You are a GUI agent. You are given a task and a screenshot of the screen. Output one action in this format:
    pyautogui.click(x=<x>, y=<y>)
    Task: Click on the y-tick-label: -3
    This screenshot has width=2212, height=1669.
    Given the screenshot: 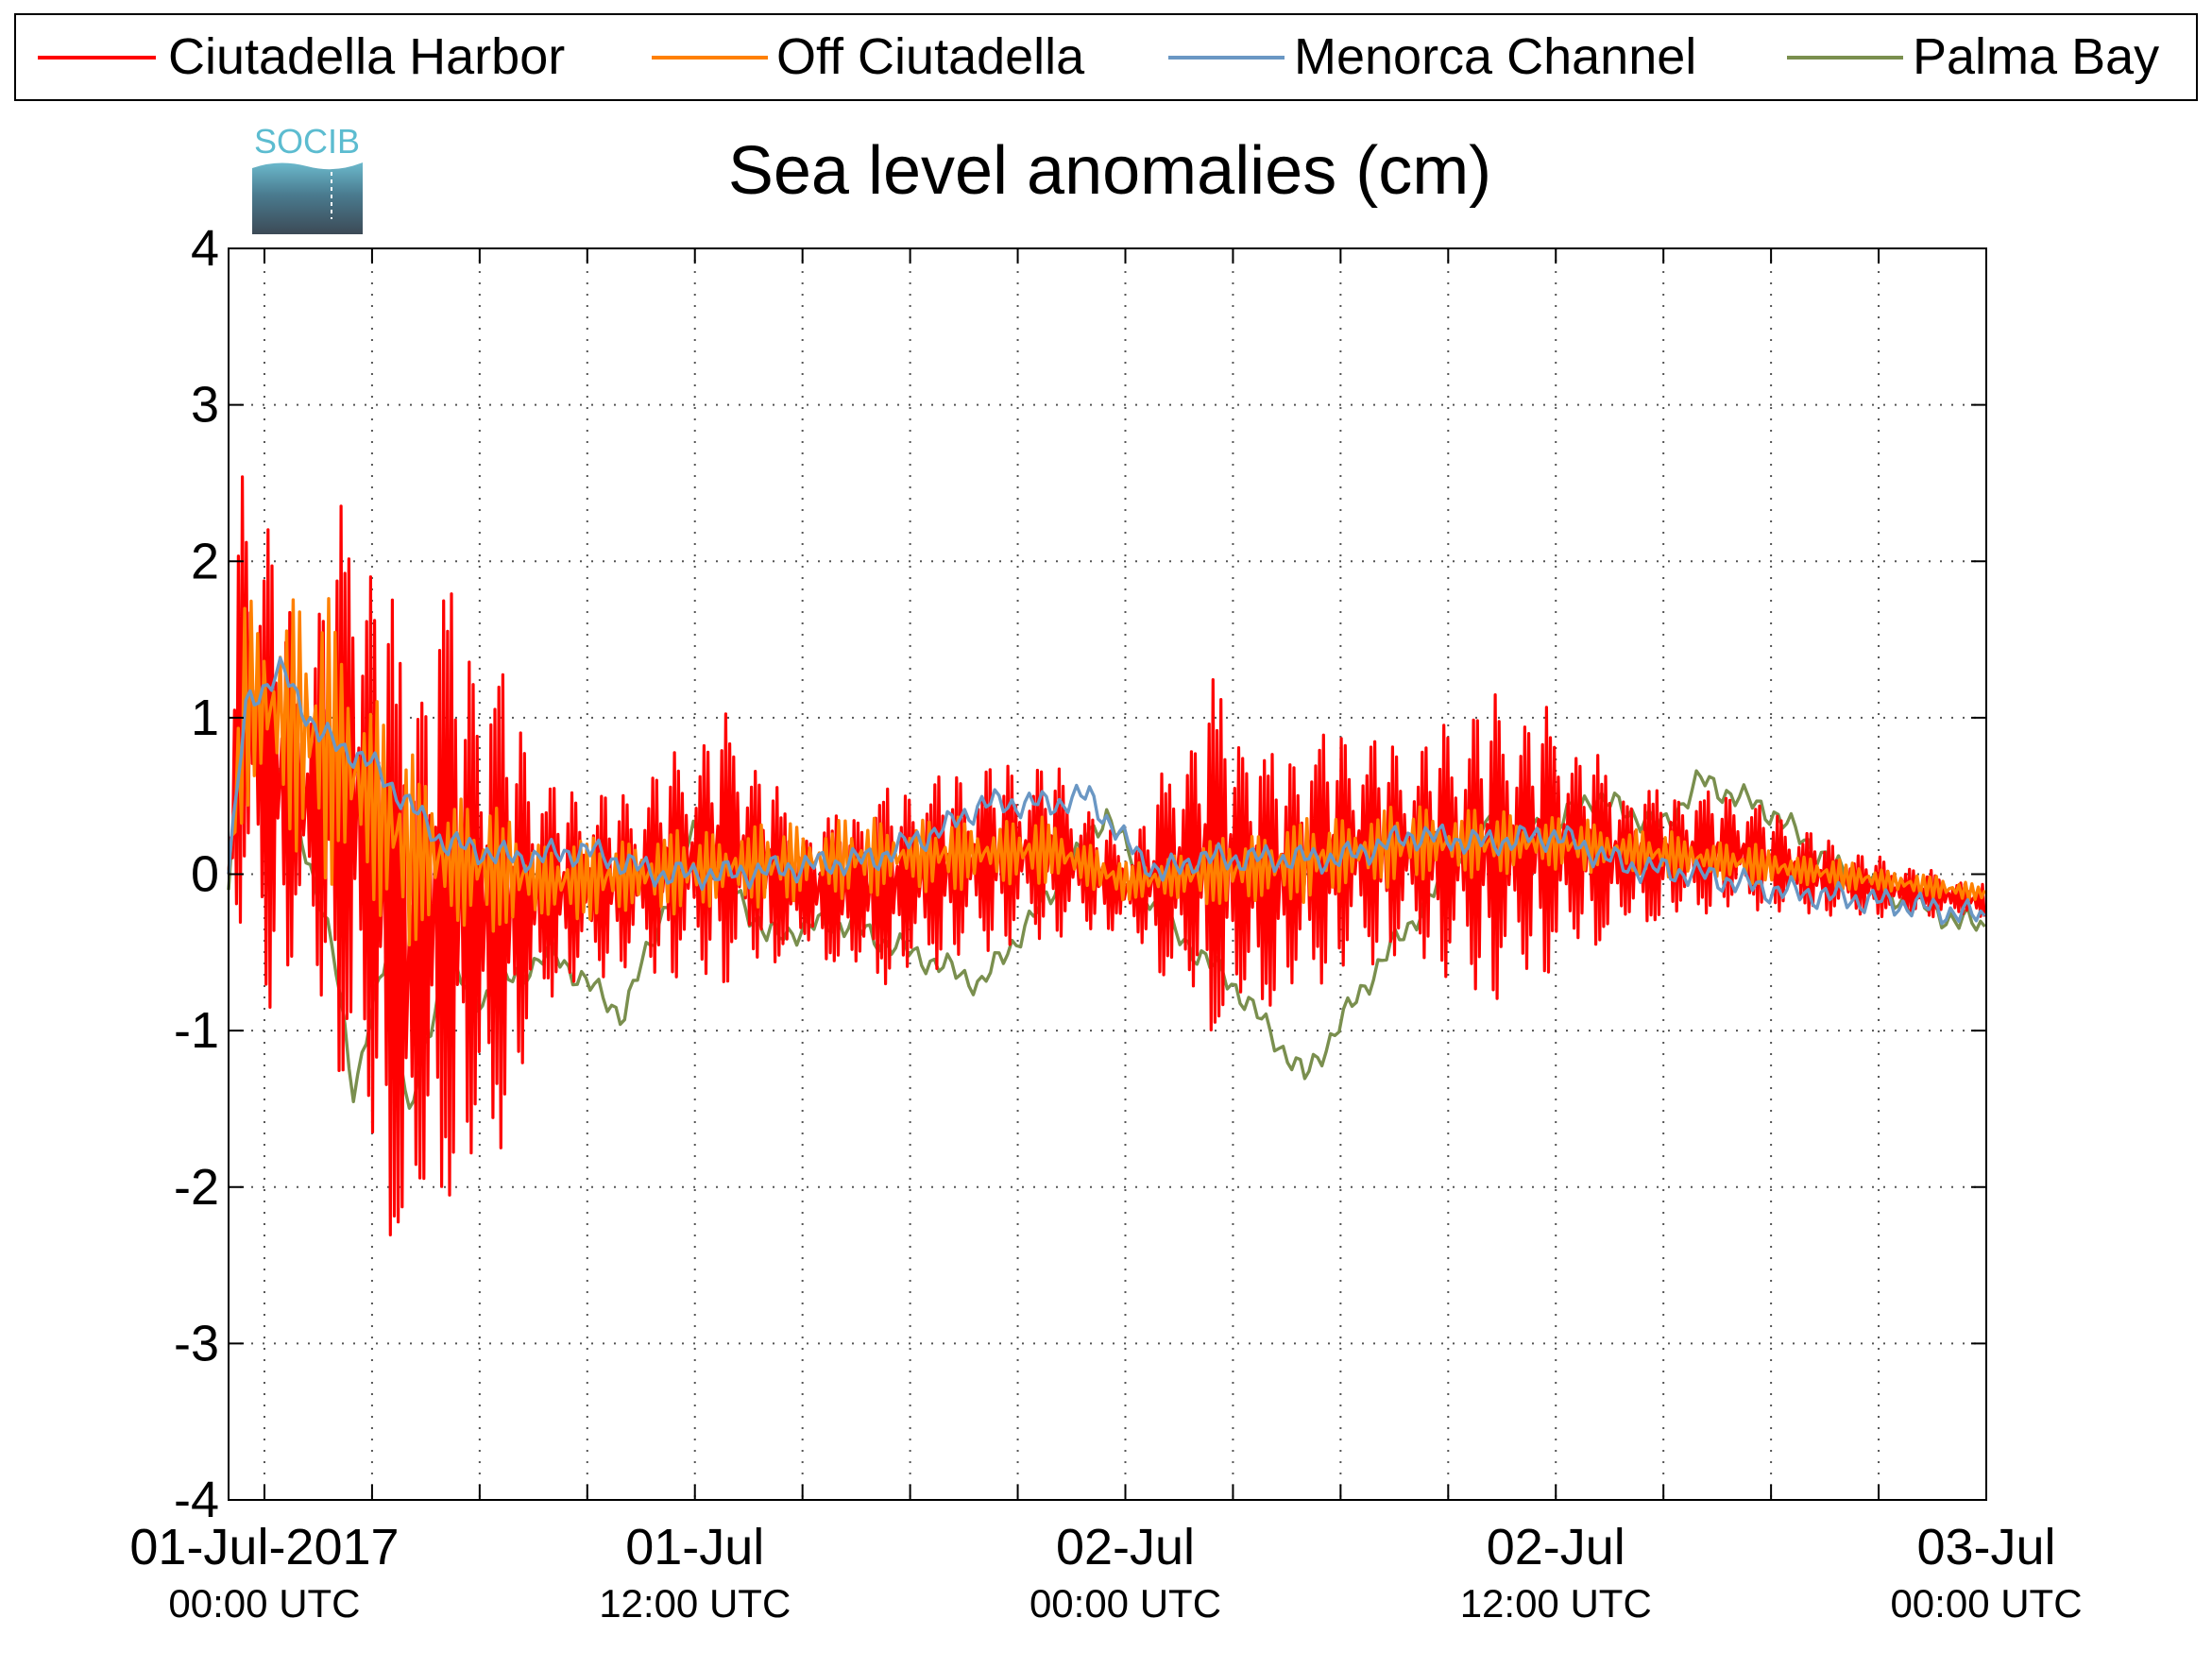 What is the action you would take?
    pyautogui.click(x=196, y=1343)
    